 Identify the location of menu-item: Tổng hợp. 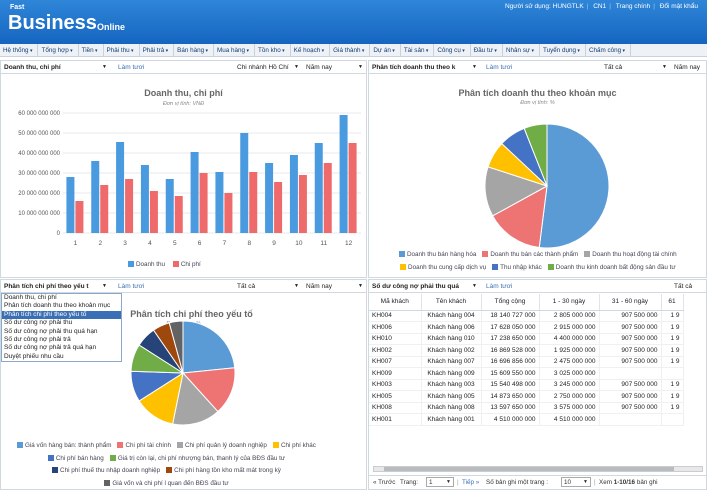
(58, 50).